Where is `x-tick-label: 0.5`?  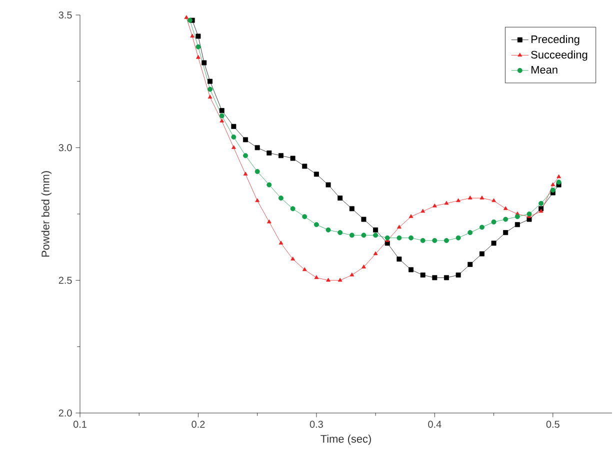
x-tick-label: 0.5 is located at coordinates (553, 424).